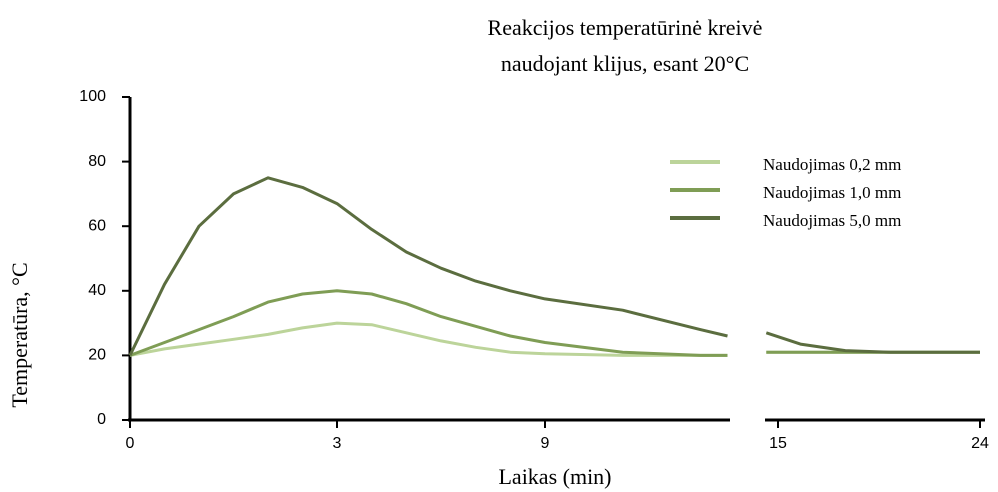 The image size is (998, 492). Describe the element at coordinates (545, 443) in the screenshot. I see `x-tick-label: 9` at that location.